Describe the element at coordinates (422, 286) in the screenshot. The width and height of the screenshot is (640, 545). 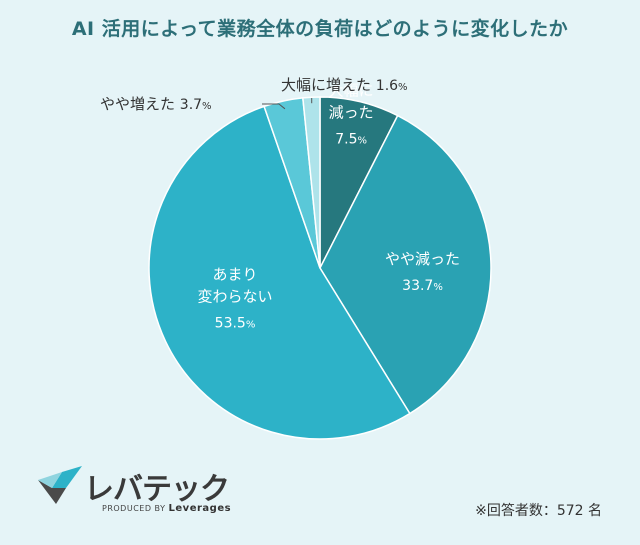
I see `slice-slightly-decreased-value: 33.7%` at that location.